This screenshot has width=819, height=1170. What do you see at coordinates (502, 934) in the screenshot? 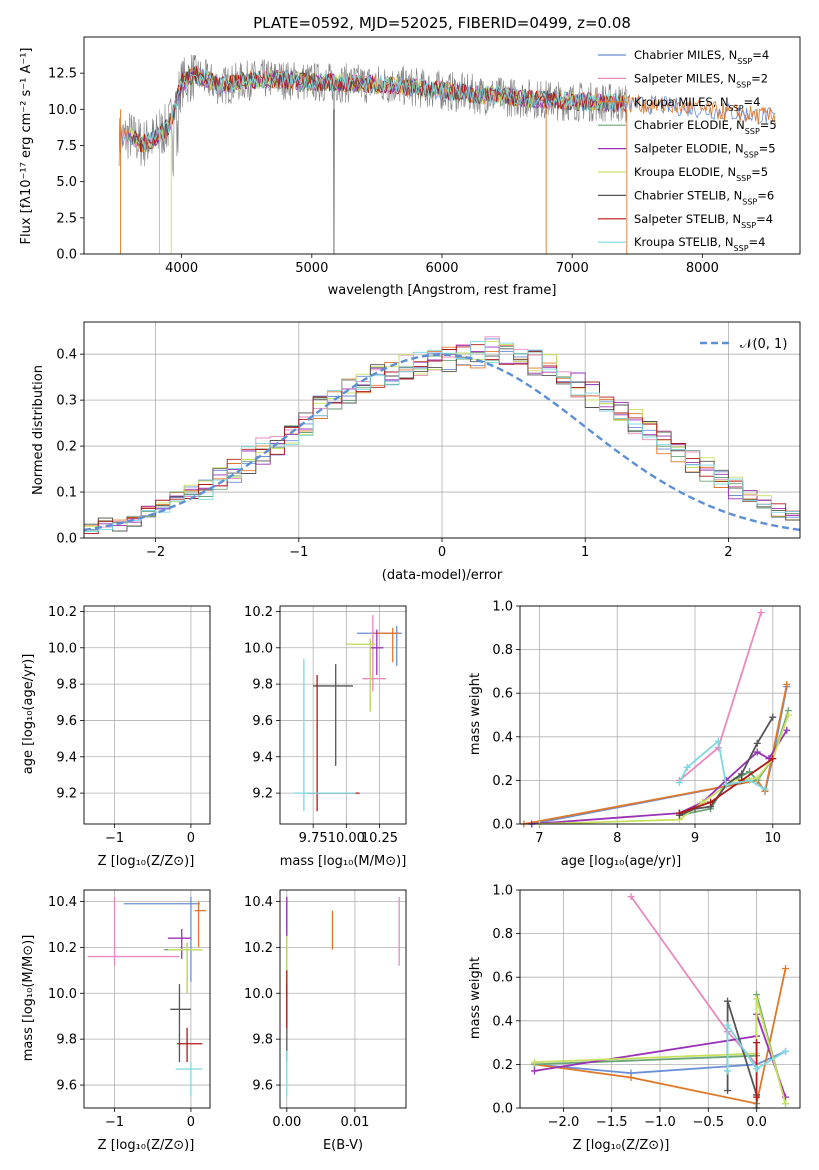
I see `panel8-ytick-label: 0.8` at bounding box center [502, 934].